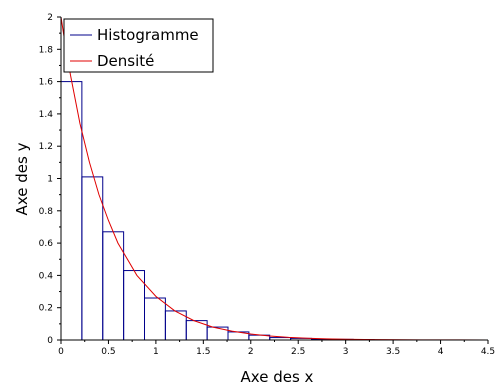 The image size is (496, 383). I want to click on y-axis-ticks: 0 0.2 0.4 0.6 0.8 1 1.2 1.4 1.6 1.8 2, so click(50, 179).